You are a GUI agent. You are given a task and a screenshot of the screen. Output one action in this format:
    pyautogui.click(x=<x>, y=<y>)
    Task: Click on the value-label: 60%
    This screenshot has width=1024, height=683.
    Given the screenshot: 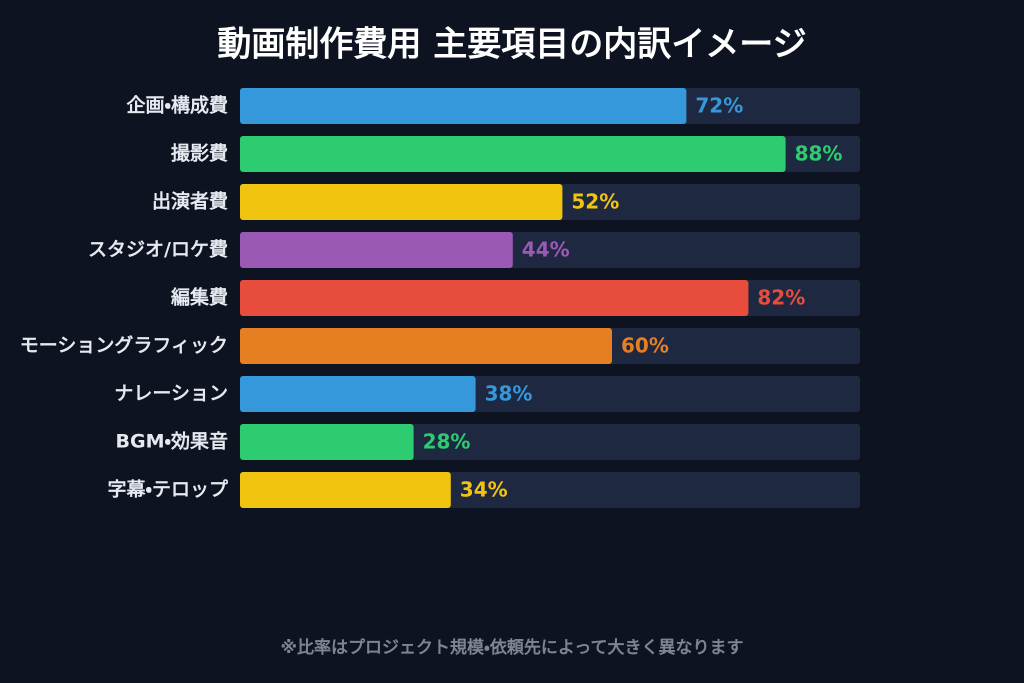 What is the action you would take?
    pyautogui.click(x=645, y=346)
    